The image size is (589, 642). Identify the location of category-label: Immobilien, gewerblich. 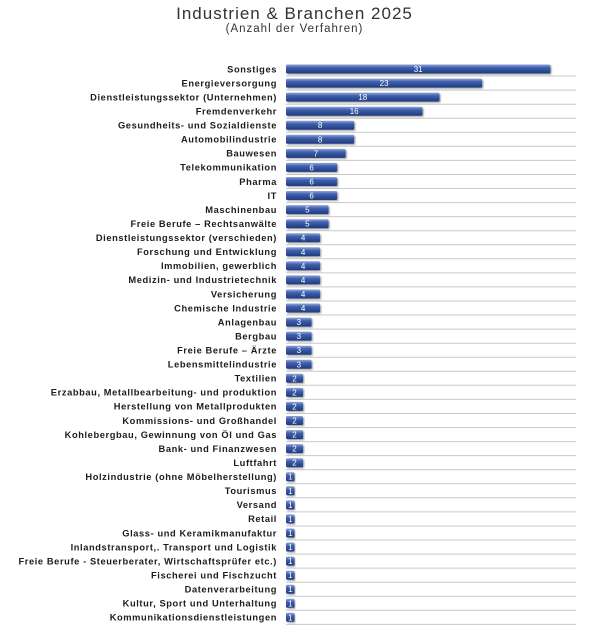
(219, 266).